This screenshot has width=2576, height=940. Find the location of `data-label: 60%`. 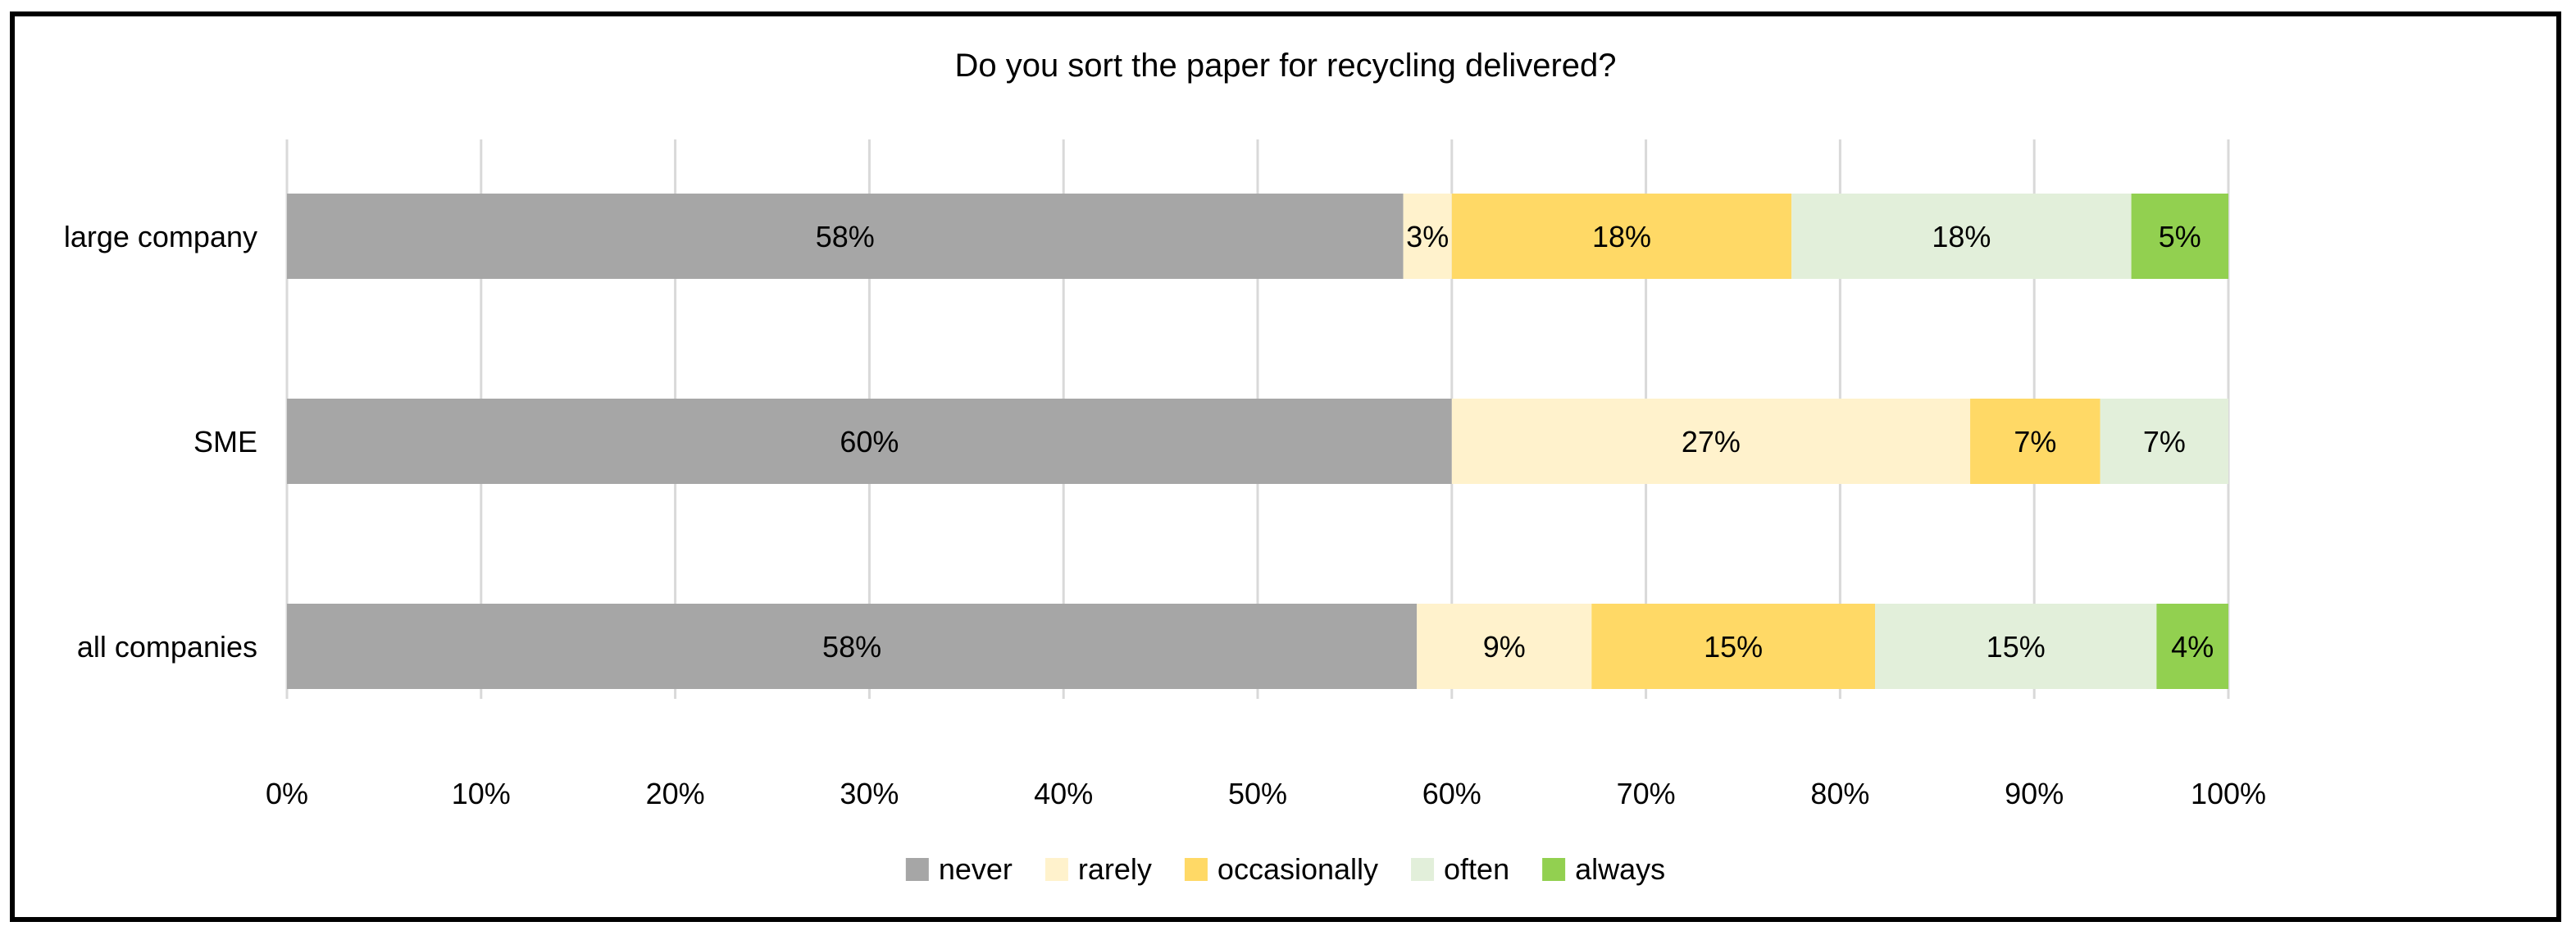

data-label: 60% is located at coordinates (869, 442).